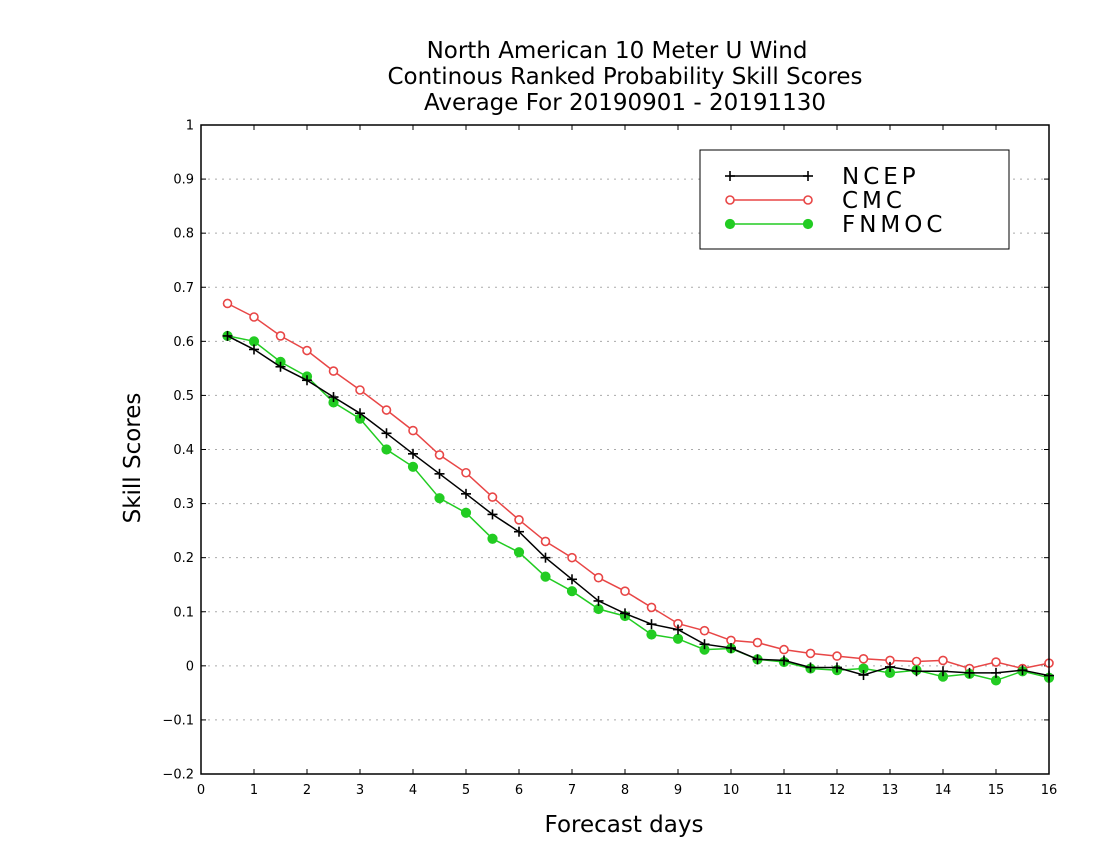 Image resolution: width=1100 pixels, height=850 pixels. What do you see at coordinates (133, 458) in the screenshot?
I see `y-axis-label: Skill Scores` at bounding box center [133, 458].